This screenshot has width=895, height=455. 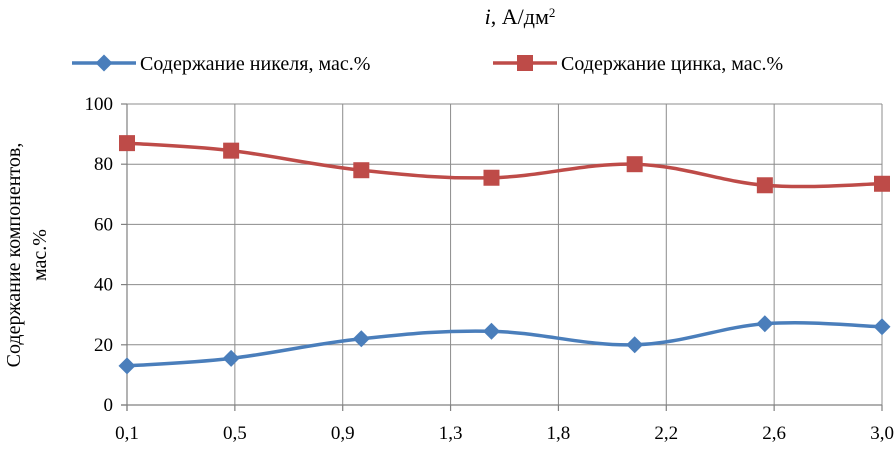 I want to click on y-axis-label-line2: мас.%, so click(x=40, y=255).